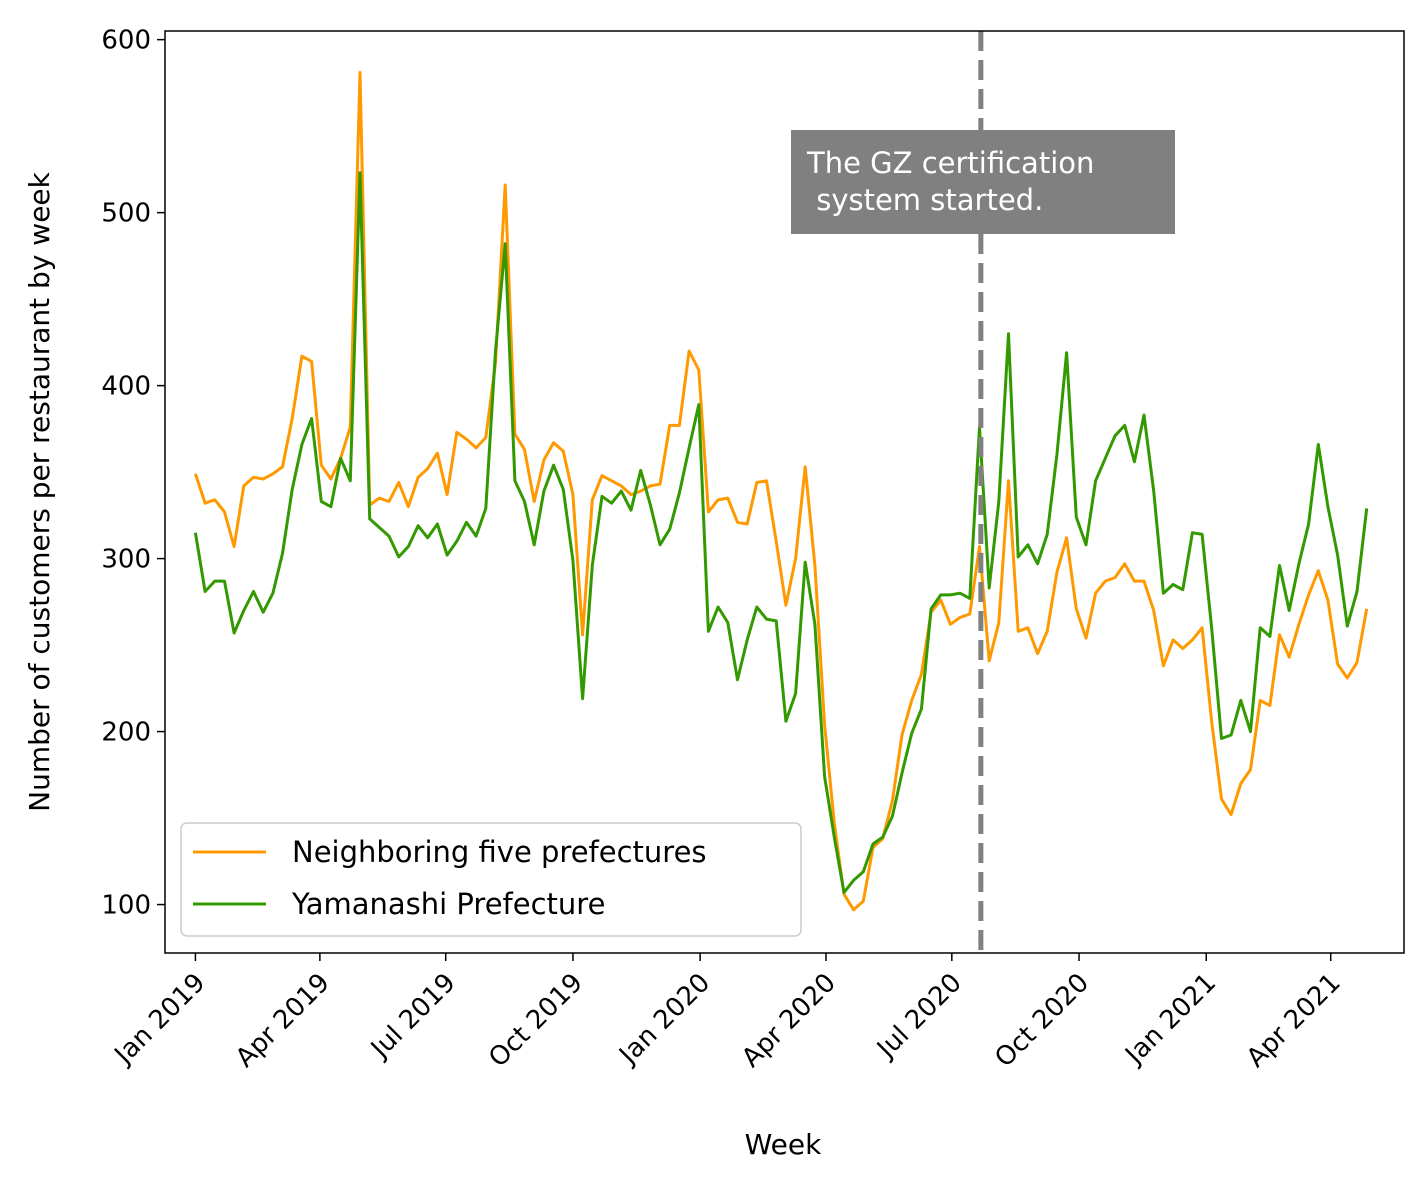 The height and width of the screenshot is (1187, 1428). Describe the element at coordinates (783, 1144) in the screenshot. I see `x-axis-label: Week` at that location.